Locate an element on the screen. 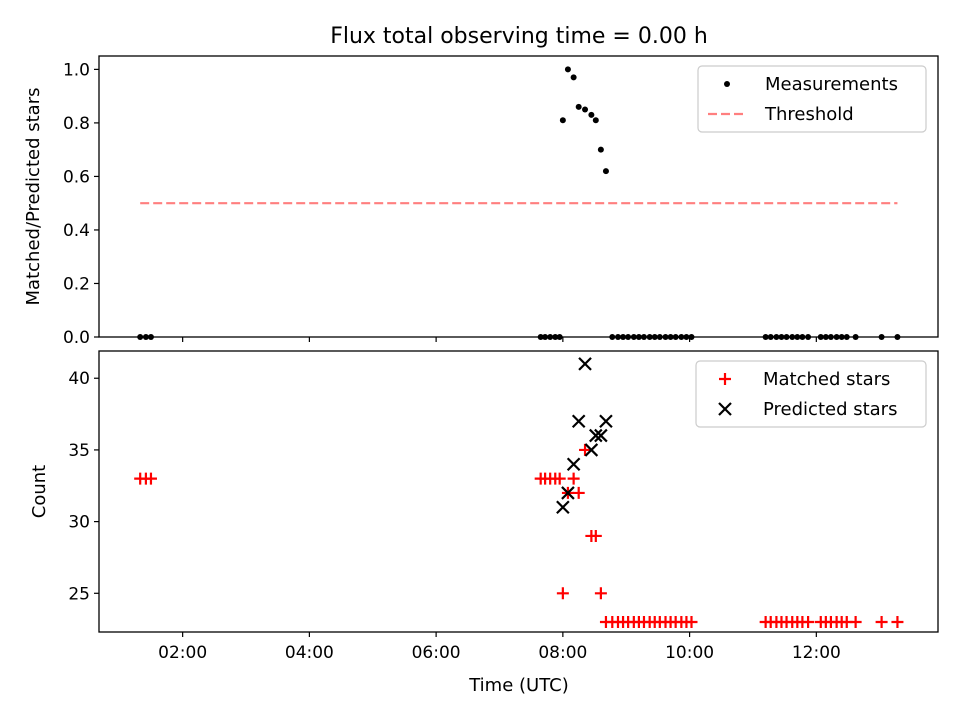 The width and height of the screenshot is (960, 720). legend-label: Predicted stars is located at coordinates (830, 409).